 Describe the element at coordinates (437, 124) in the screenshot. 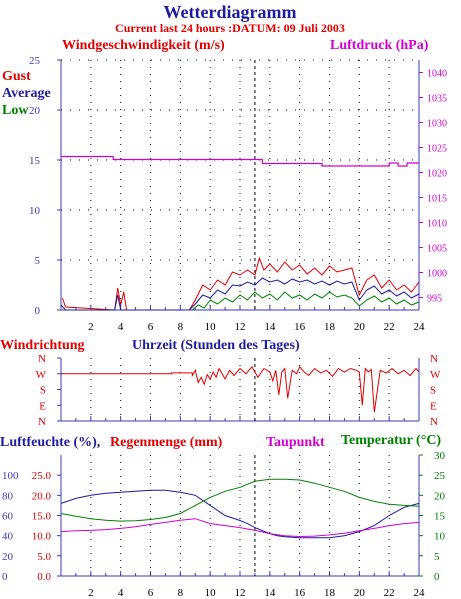

I see `pressure-y-tick-label: 1030` at that location.